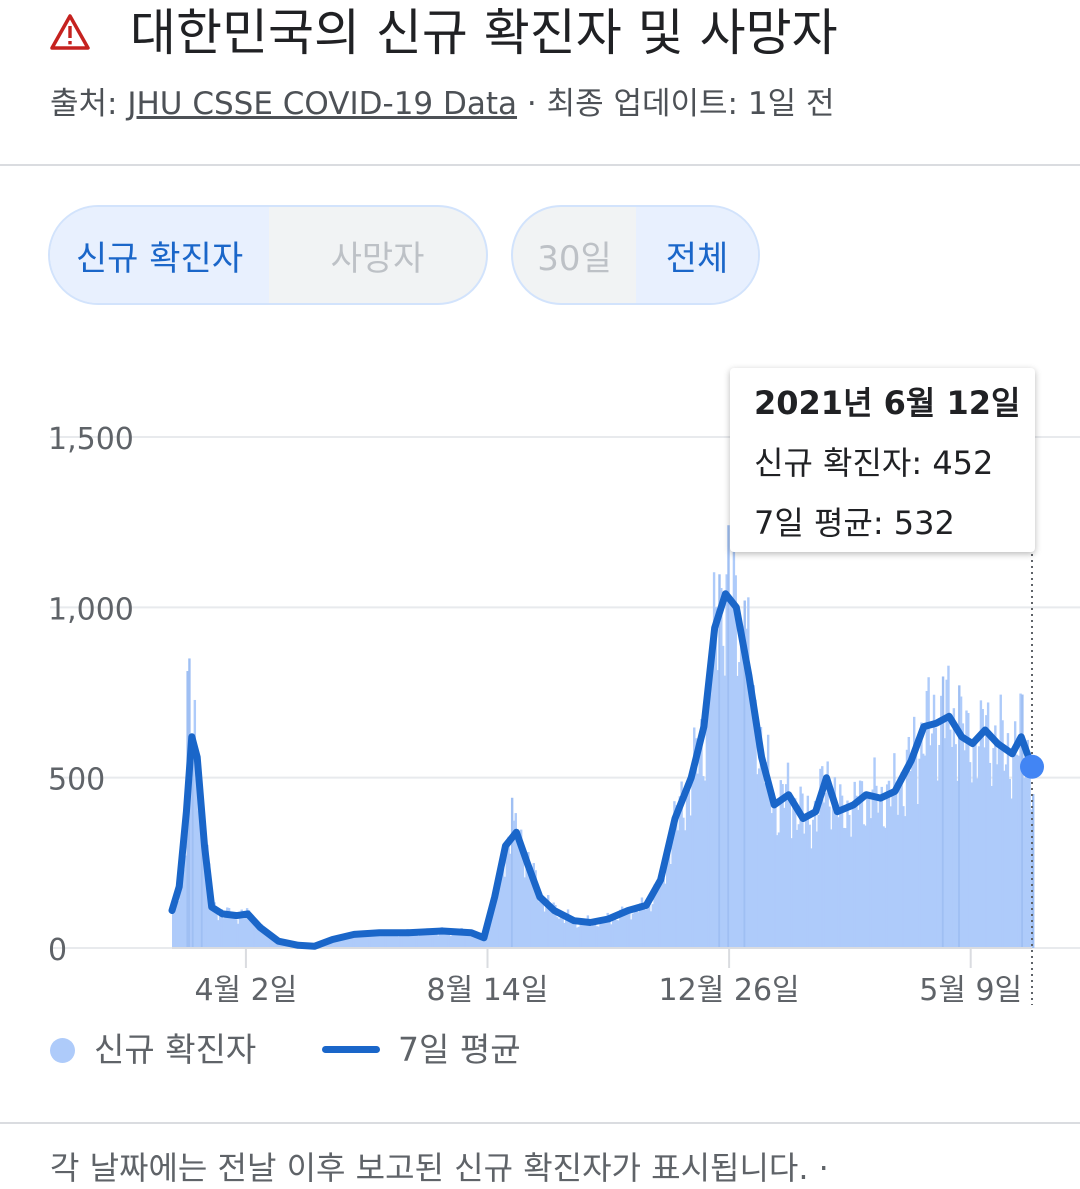 Image resolution: width=1080 pixels, height=1189 pixels. What do you see at coordinates (970, 990) in the screenshot?
I see `x-tick-label: 5월 9일` at bounding box center [970, 990].